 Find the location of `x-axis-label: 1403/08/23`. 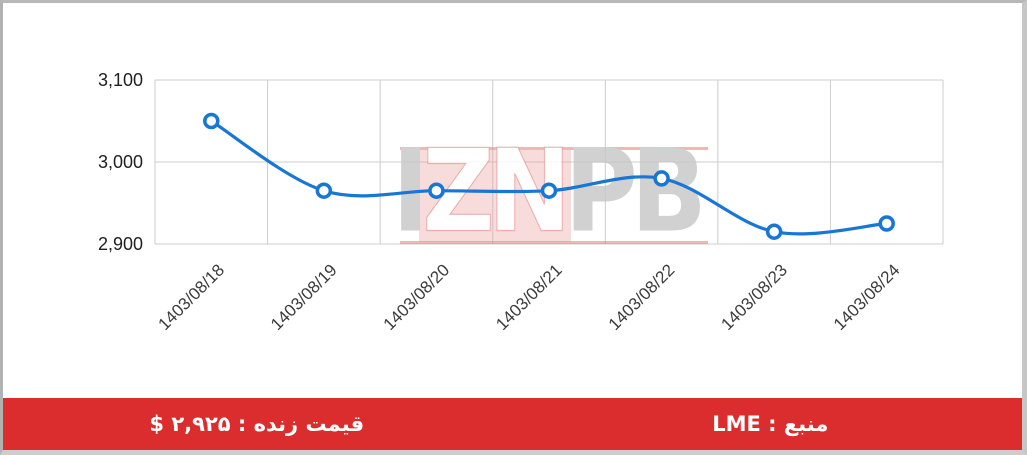

x-axis-label: 1403/08/23 is located at coordinates (754, 297).